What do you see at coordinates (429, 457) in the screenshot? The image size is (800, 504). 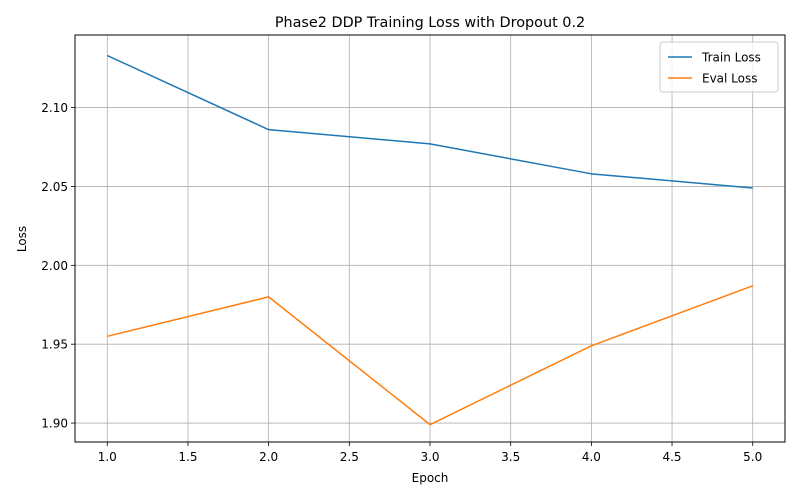 I see `x-tick-label: 3.0` at bounding box center [429, 457].